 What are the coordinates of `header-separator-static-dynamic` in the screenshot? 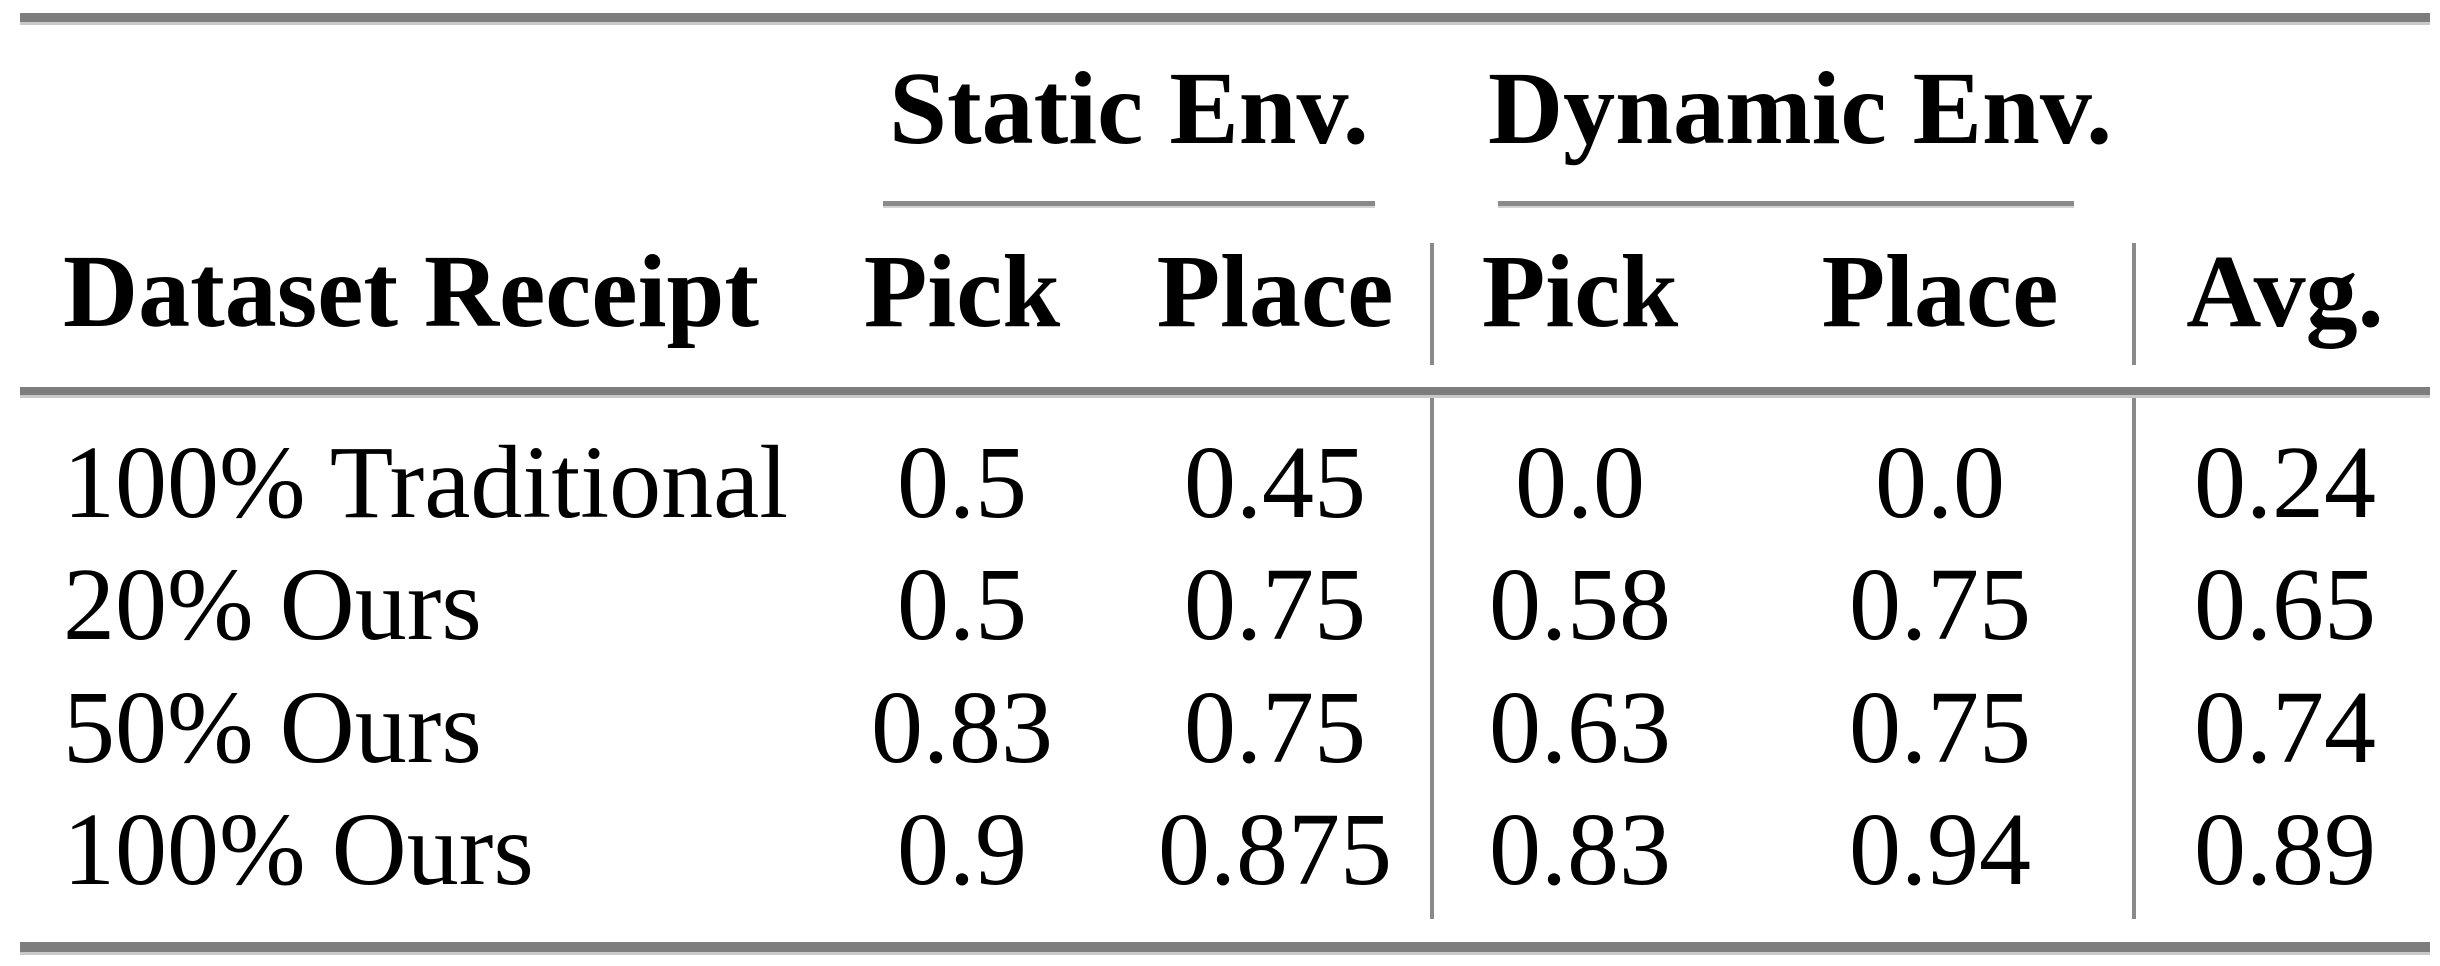 It's located at (1432, 304).